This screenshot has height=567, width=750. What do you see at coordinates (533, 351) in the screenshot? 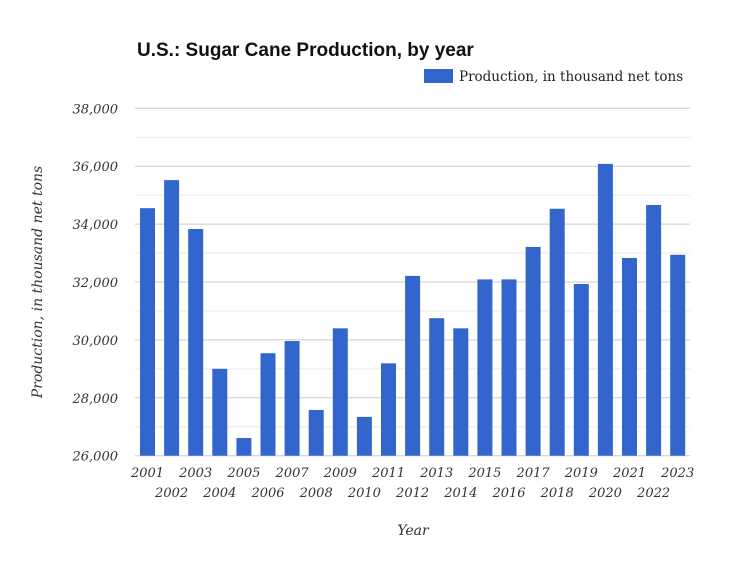
I see `bar-2017` at bounding box center [533, 351].